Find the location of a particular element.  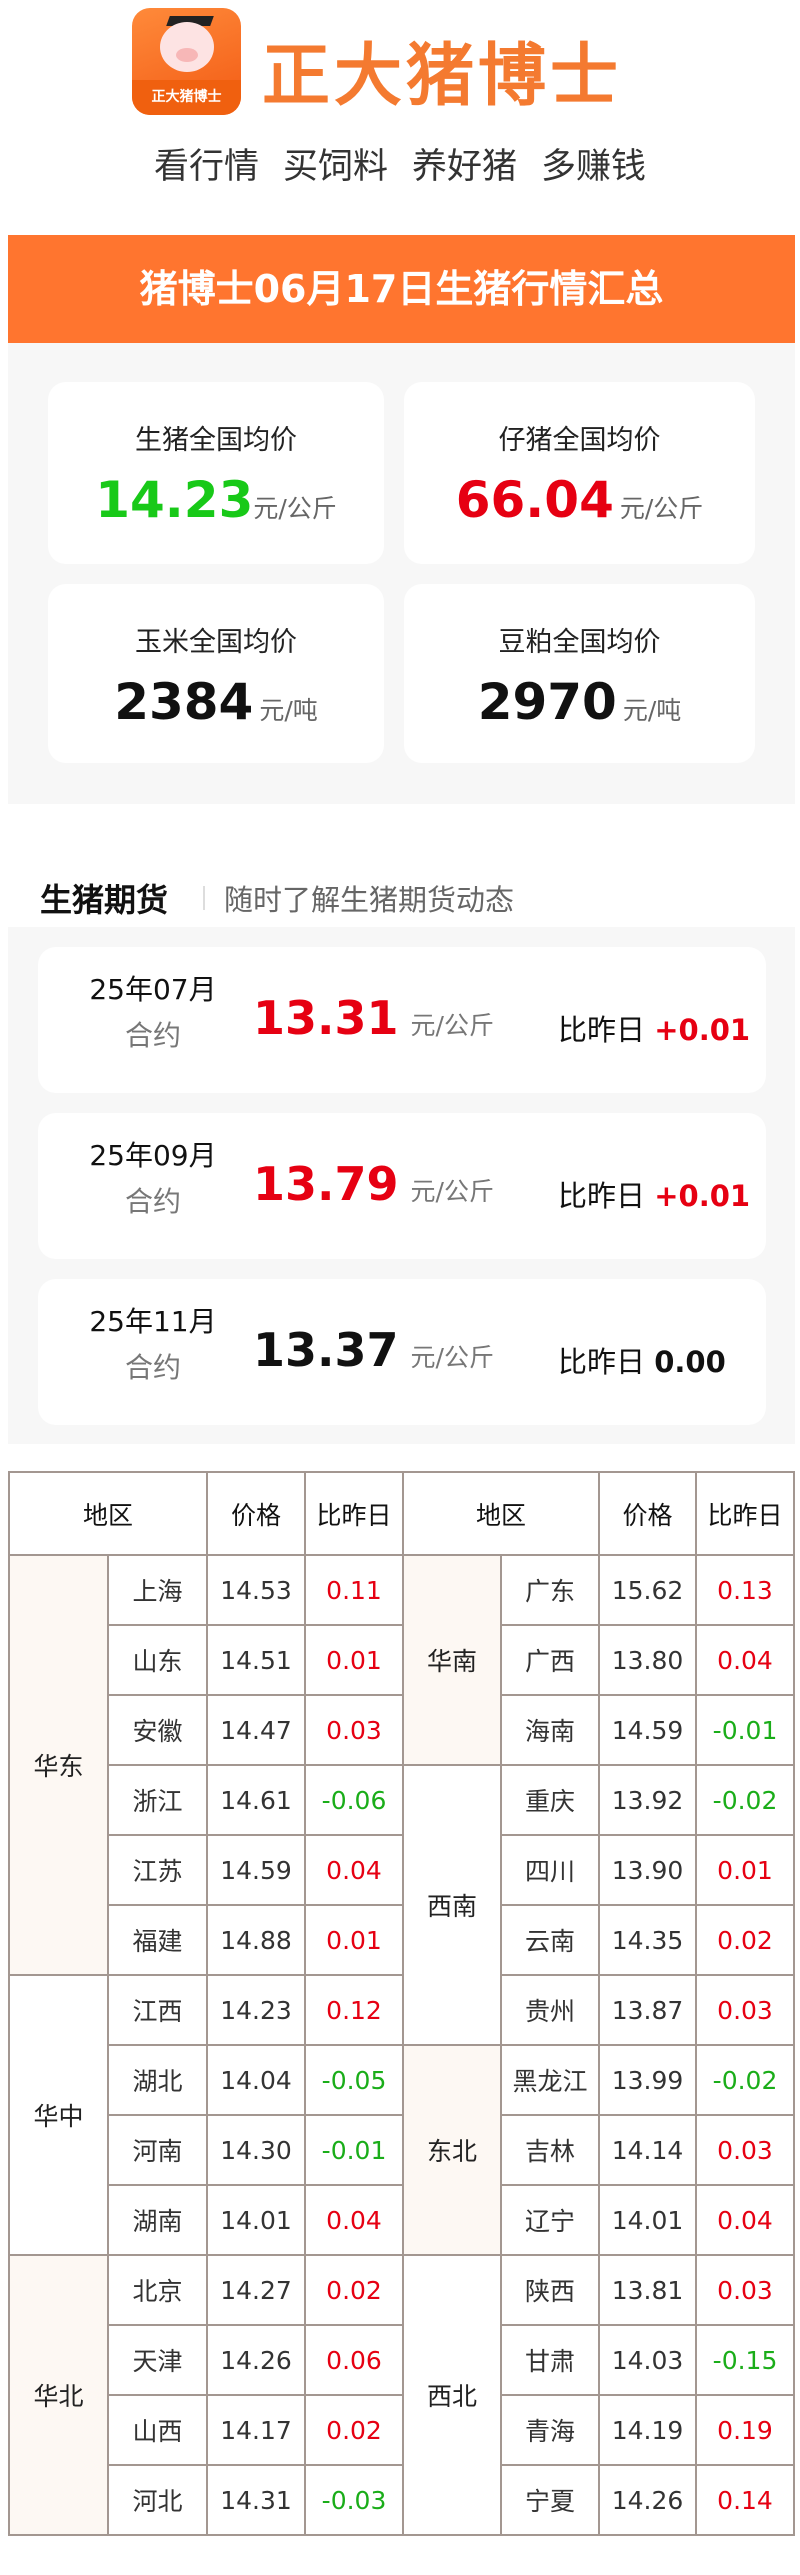

province: 安徽 is located at coordinates (157, 1730).